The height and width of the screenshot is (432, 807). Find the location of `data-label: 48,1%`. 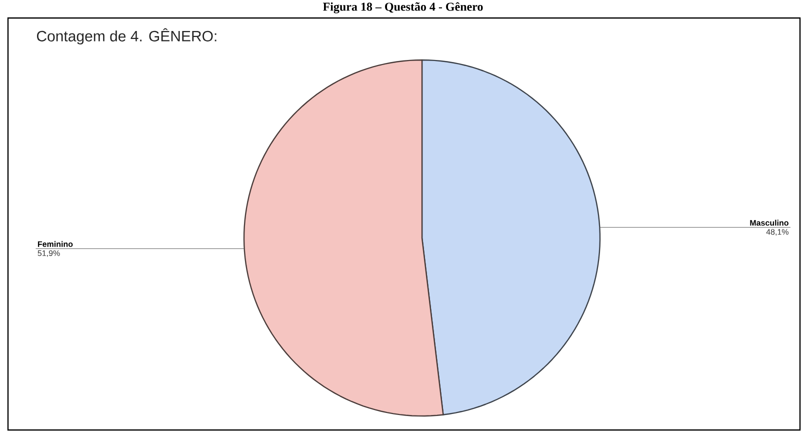

data-label: 48,1% is located at coordinates (777, 232).